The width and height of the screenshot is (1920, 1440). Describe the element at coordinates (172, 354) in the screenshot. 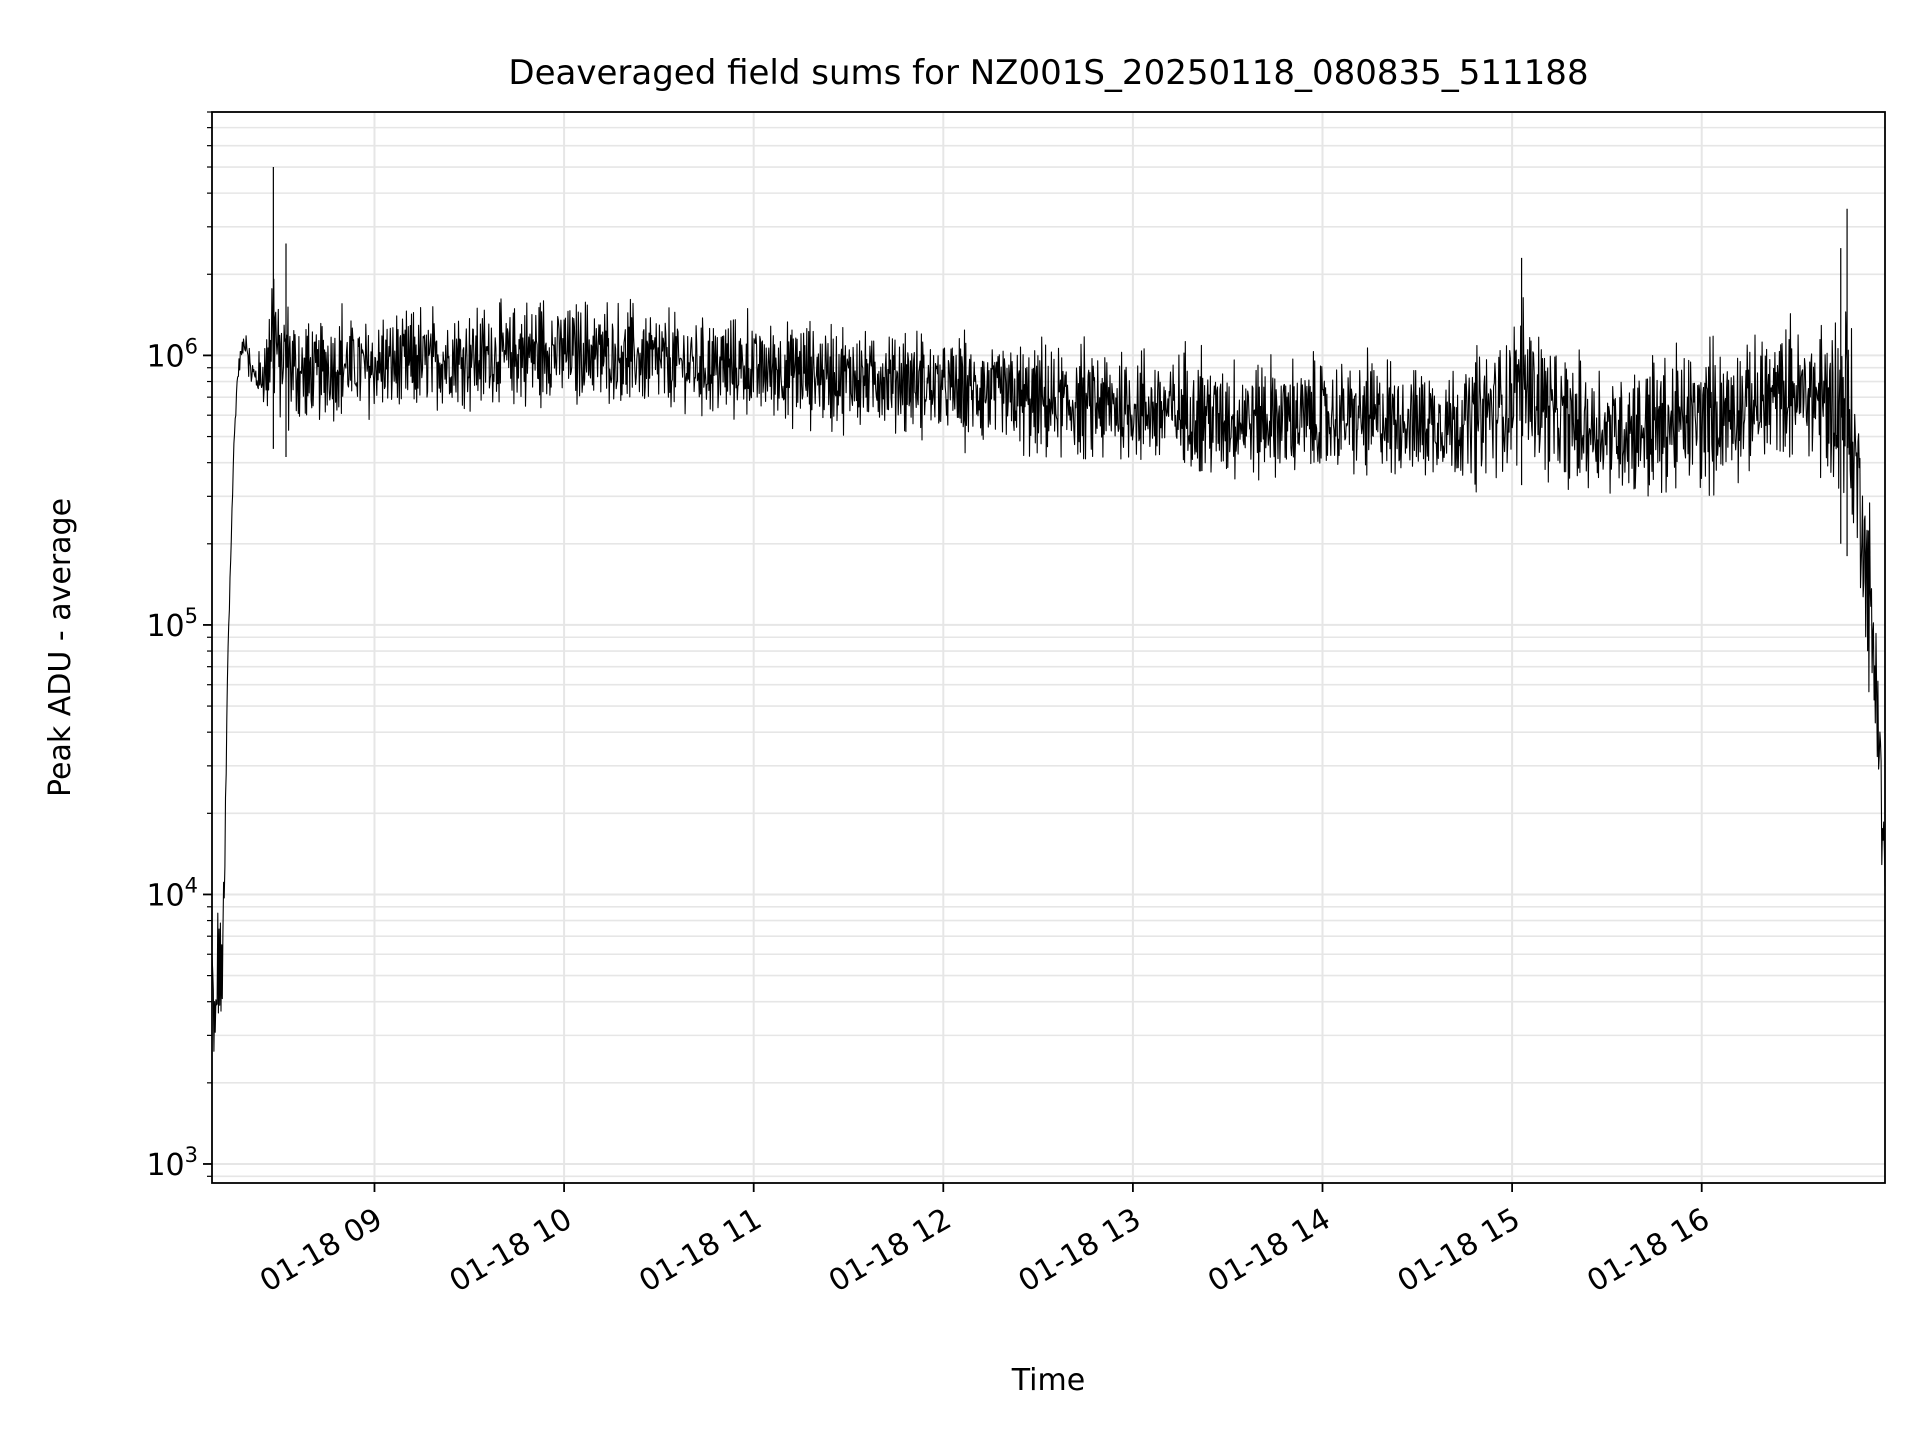

I see `y-tick-label: 10⁶` at that location.